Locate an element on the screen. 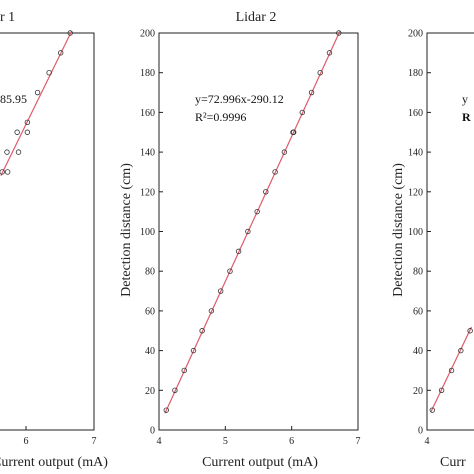 The width and height of the screenshot is (474, 474). panel-2-title: Lidar 2 is located at coordinates (256, 17).